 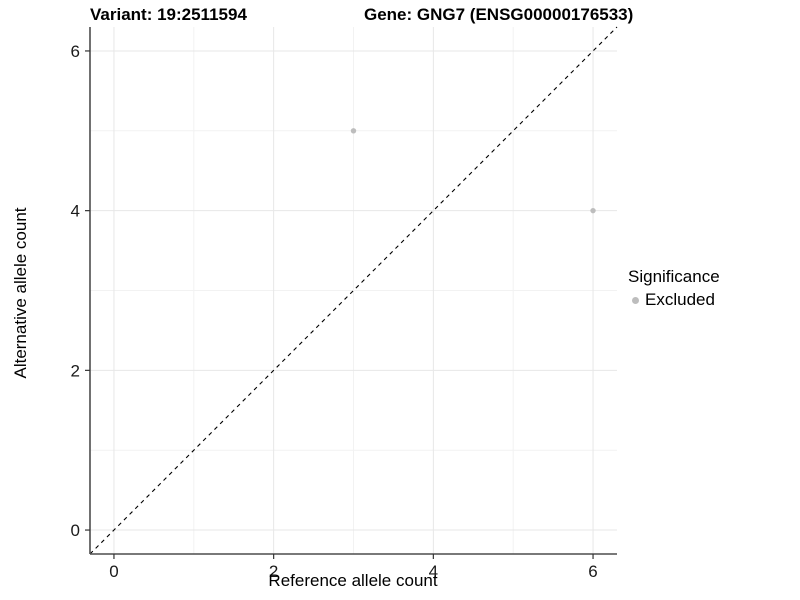 I want to click on x-axis-label: Reference allele count, so click(x=353, y=580).